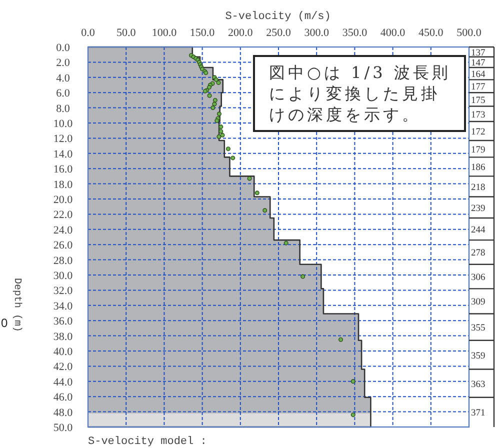  I want to click on y-tick-label: 34.0, so click(63, 306).